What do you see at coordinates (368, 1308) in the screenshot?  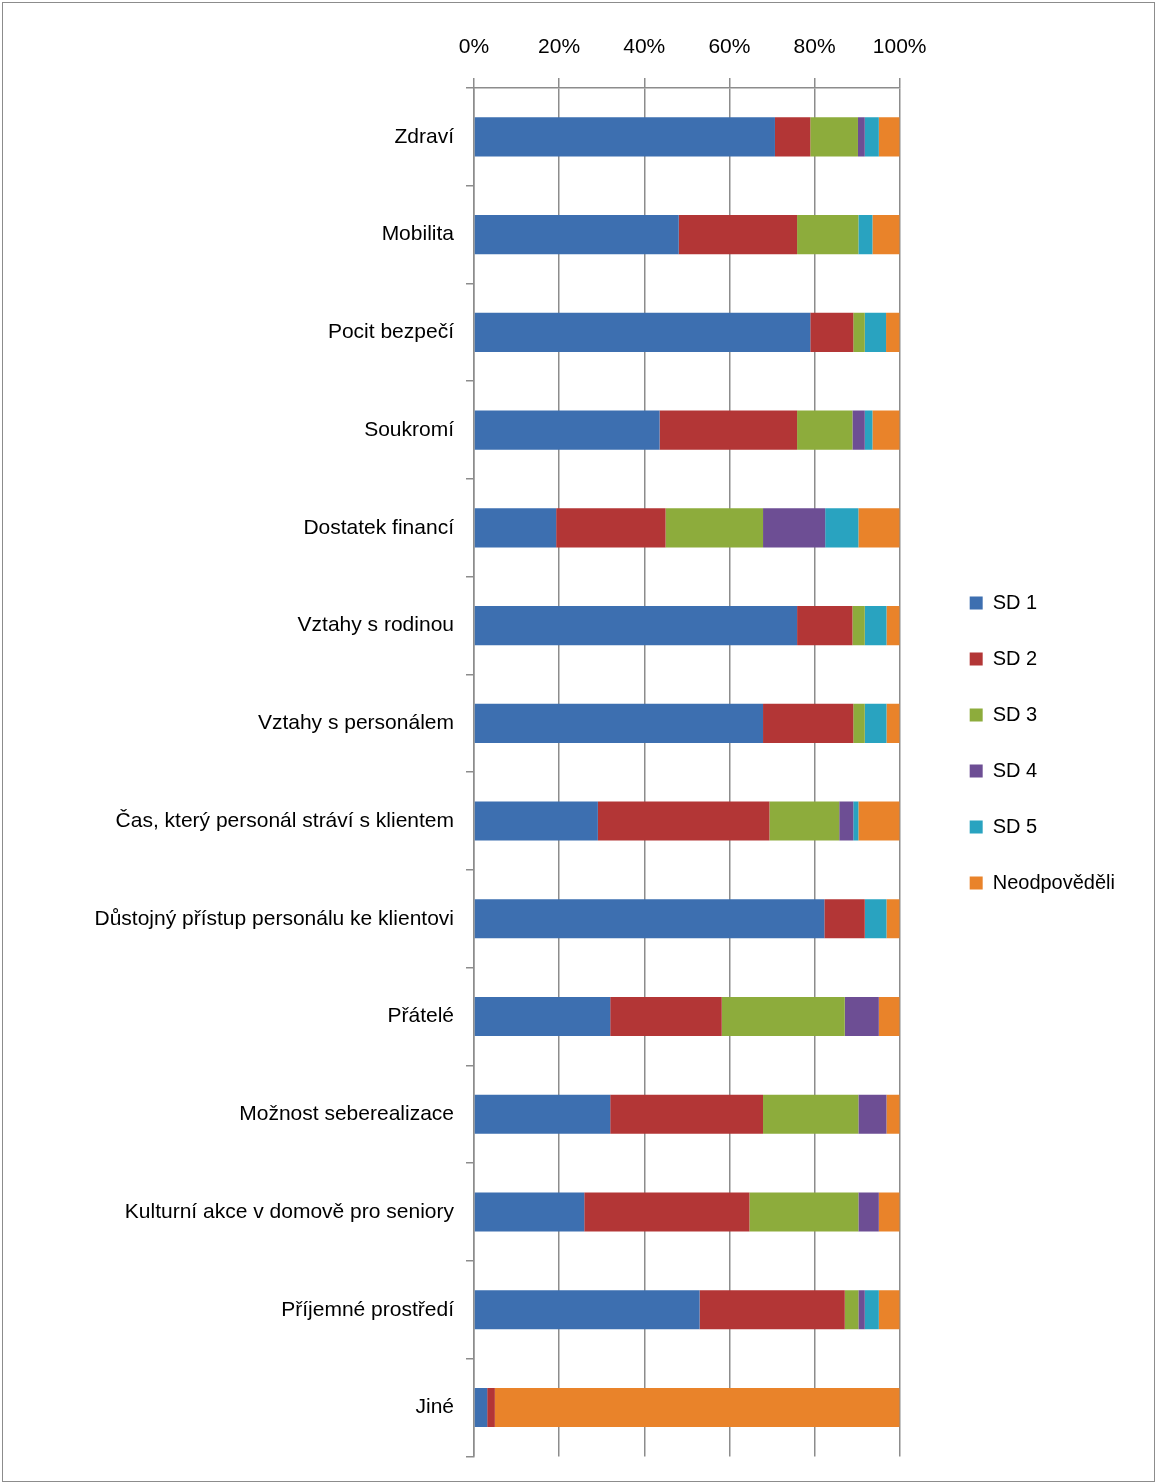 I see `y-tick-label: Příjemné prostředí` at bounding box center [368, 1308].